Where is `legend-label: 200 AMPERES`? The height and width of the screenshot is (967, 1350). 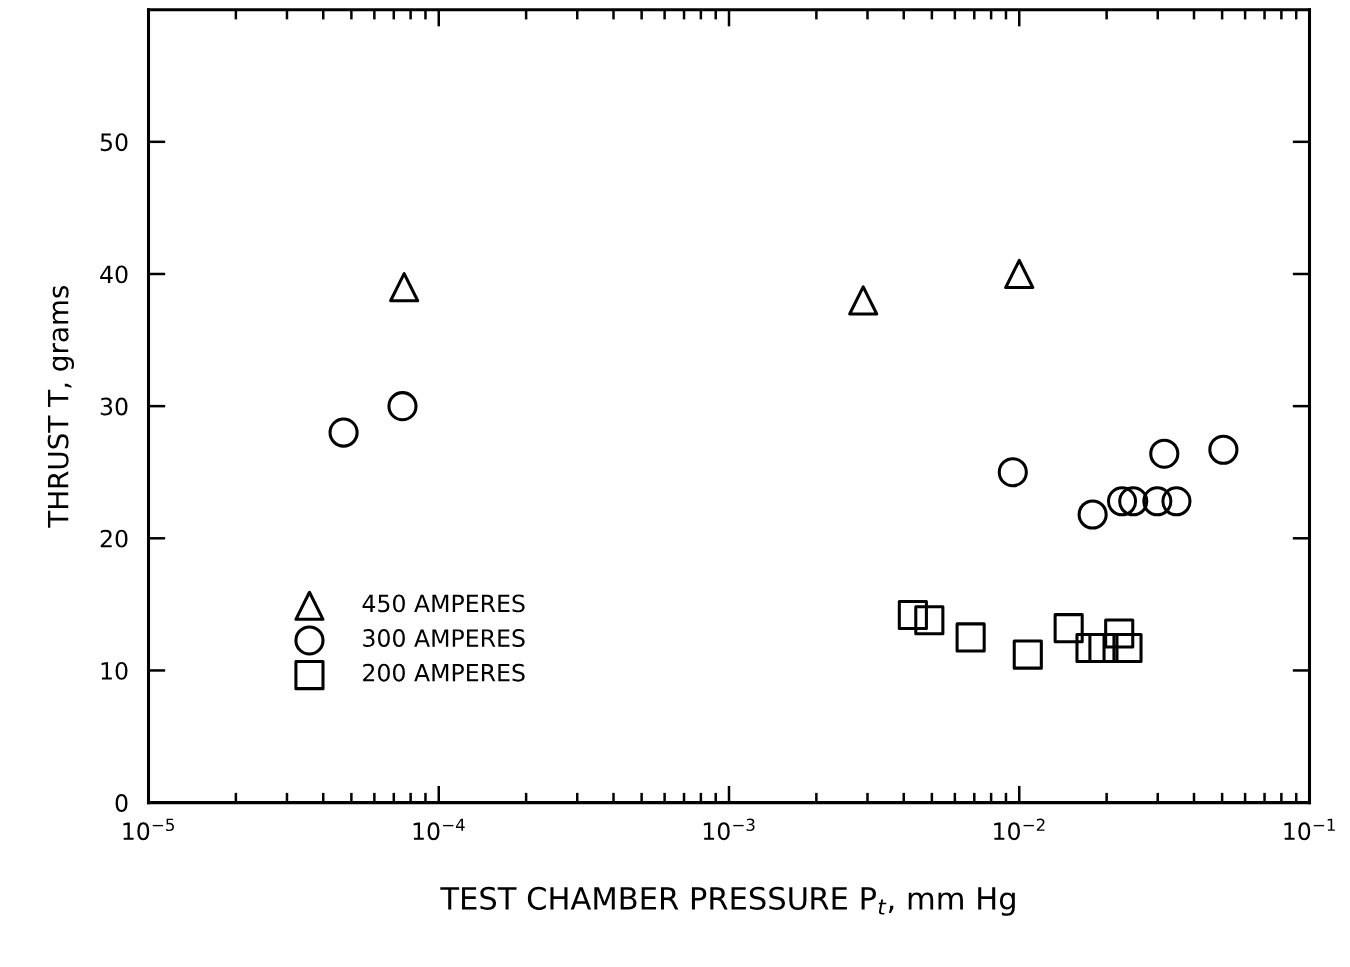
legend-label: 200 AMPERES is located at coordinates (444, 672).